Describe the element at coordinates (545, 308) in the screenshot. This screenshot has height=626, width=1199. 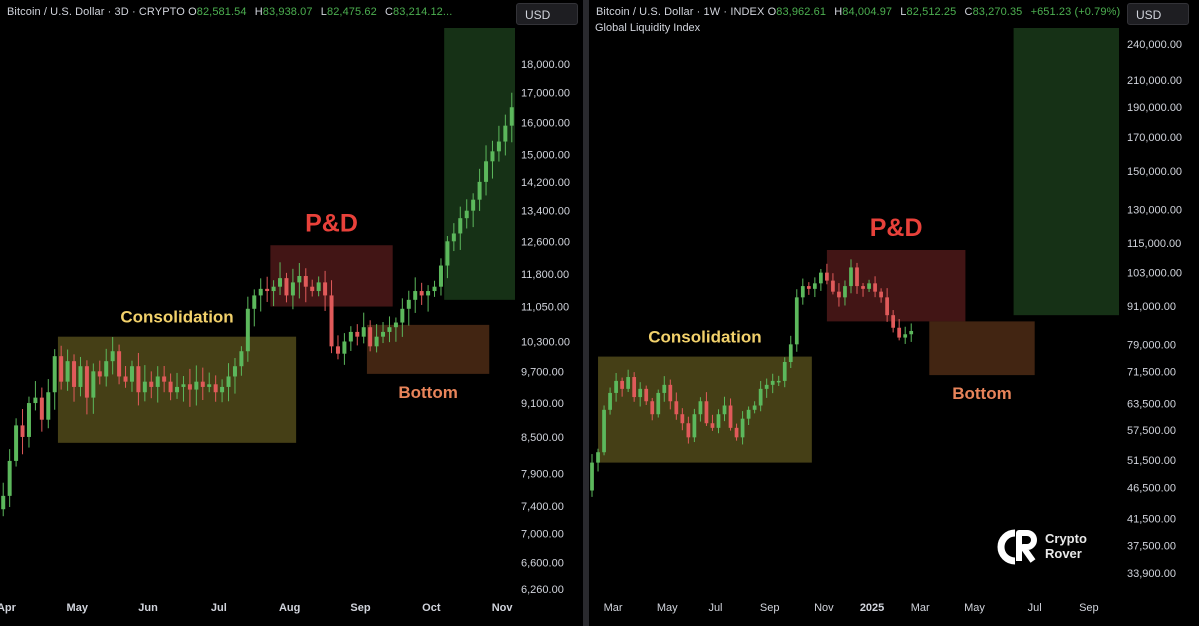
I see `left-y-tick-label: 11,050.00` at that location.